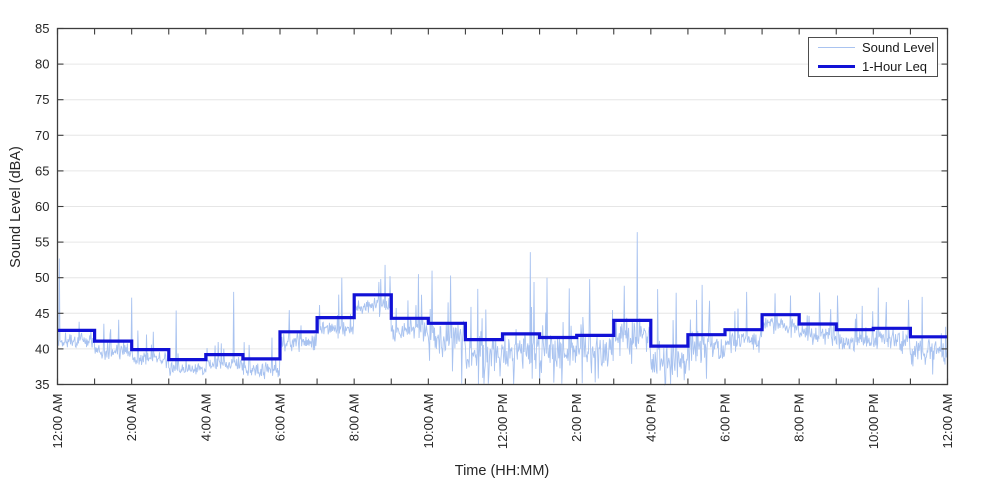 This screenshot has height=500, width=1000. I want to click on x-tick-label: 12:00 PM, so click(502, 422).